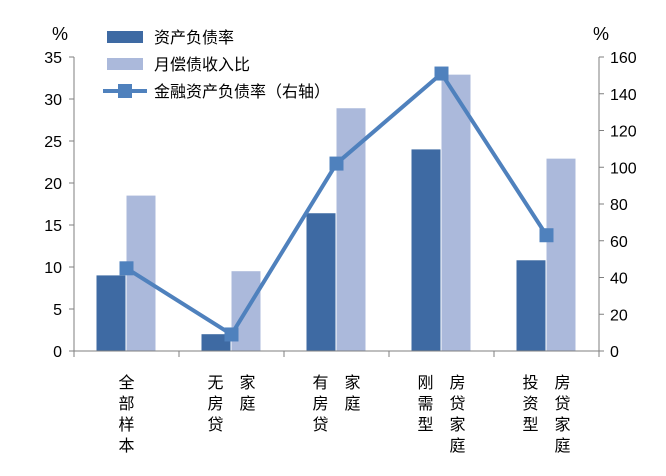 Image resolution: width=666 pixels, height=476 pixels. I want to click on left-tick-label-15: 15, so click(53, 226).